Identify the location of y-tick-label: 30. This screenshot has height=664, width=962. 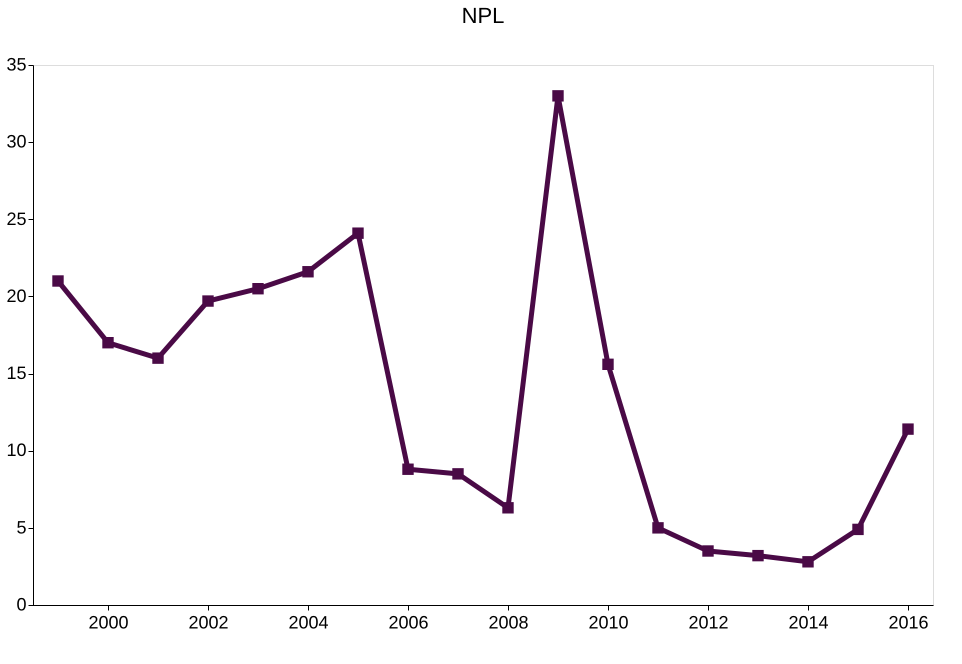
(16, 142).